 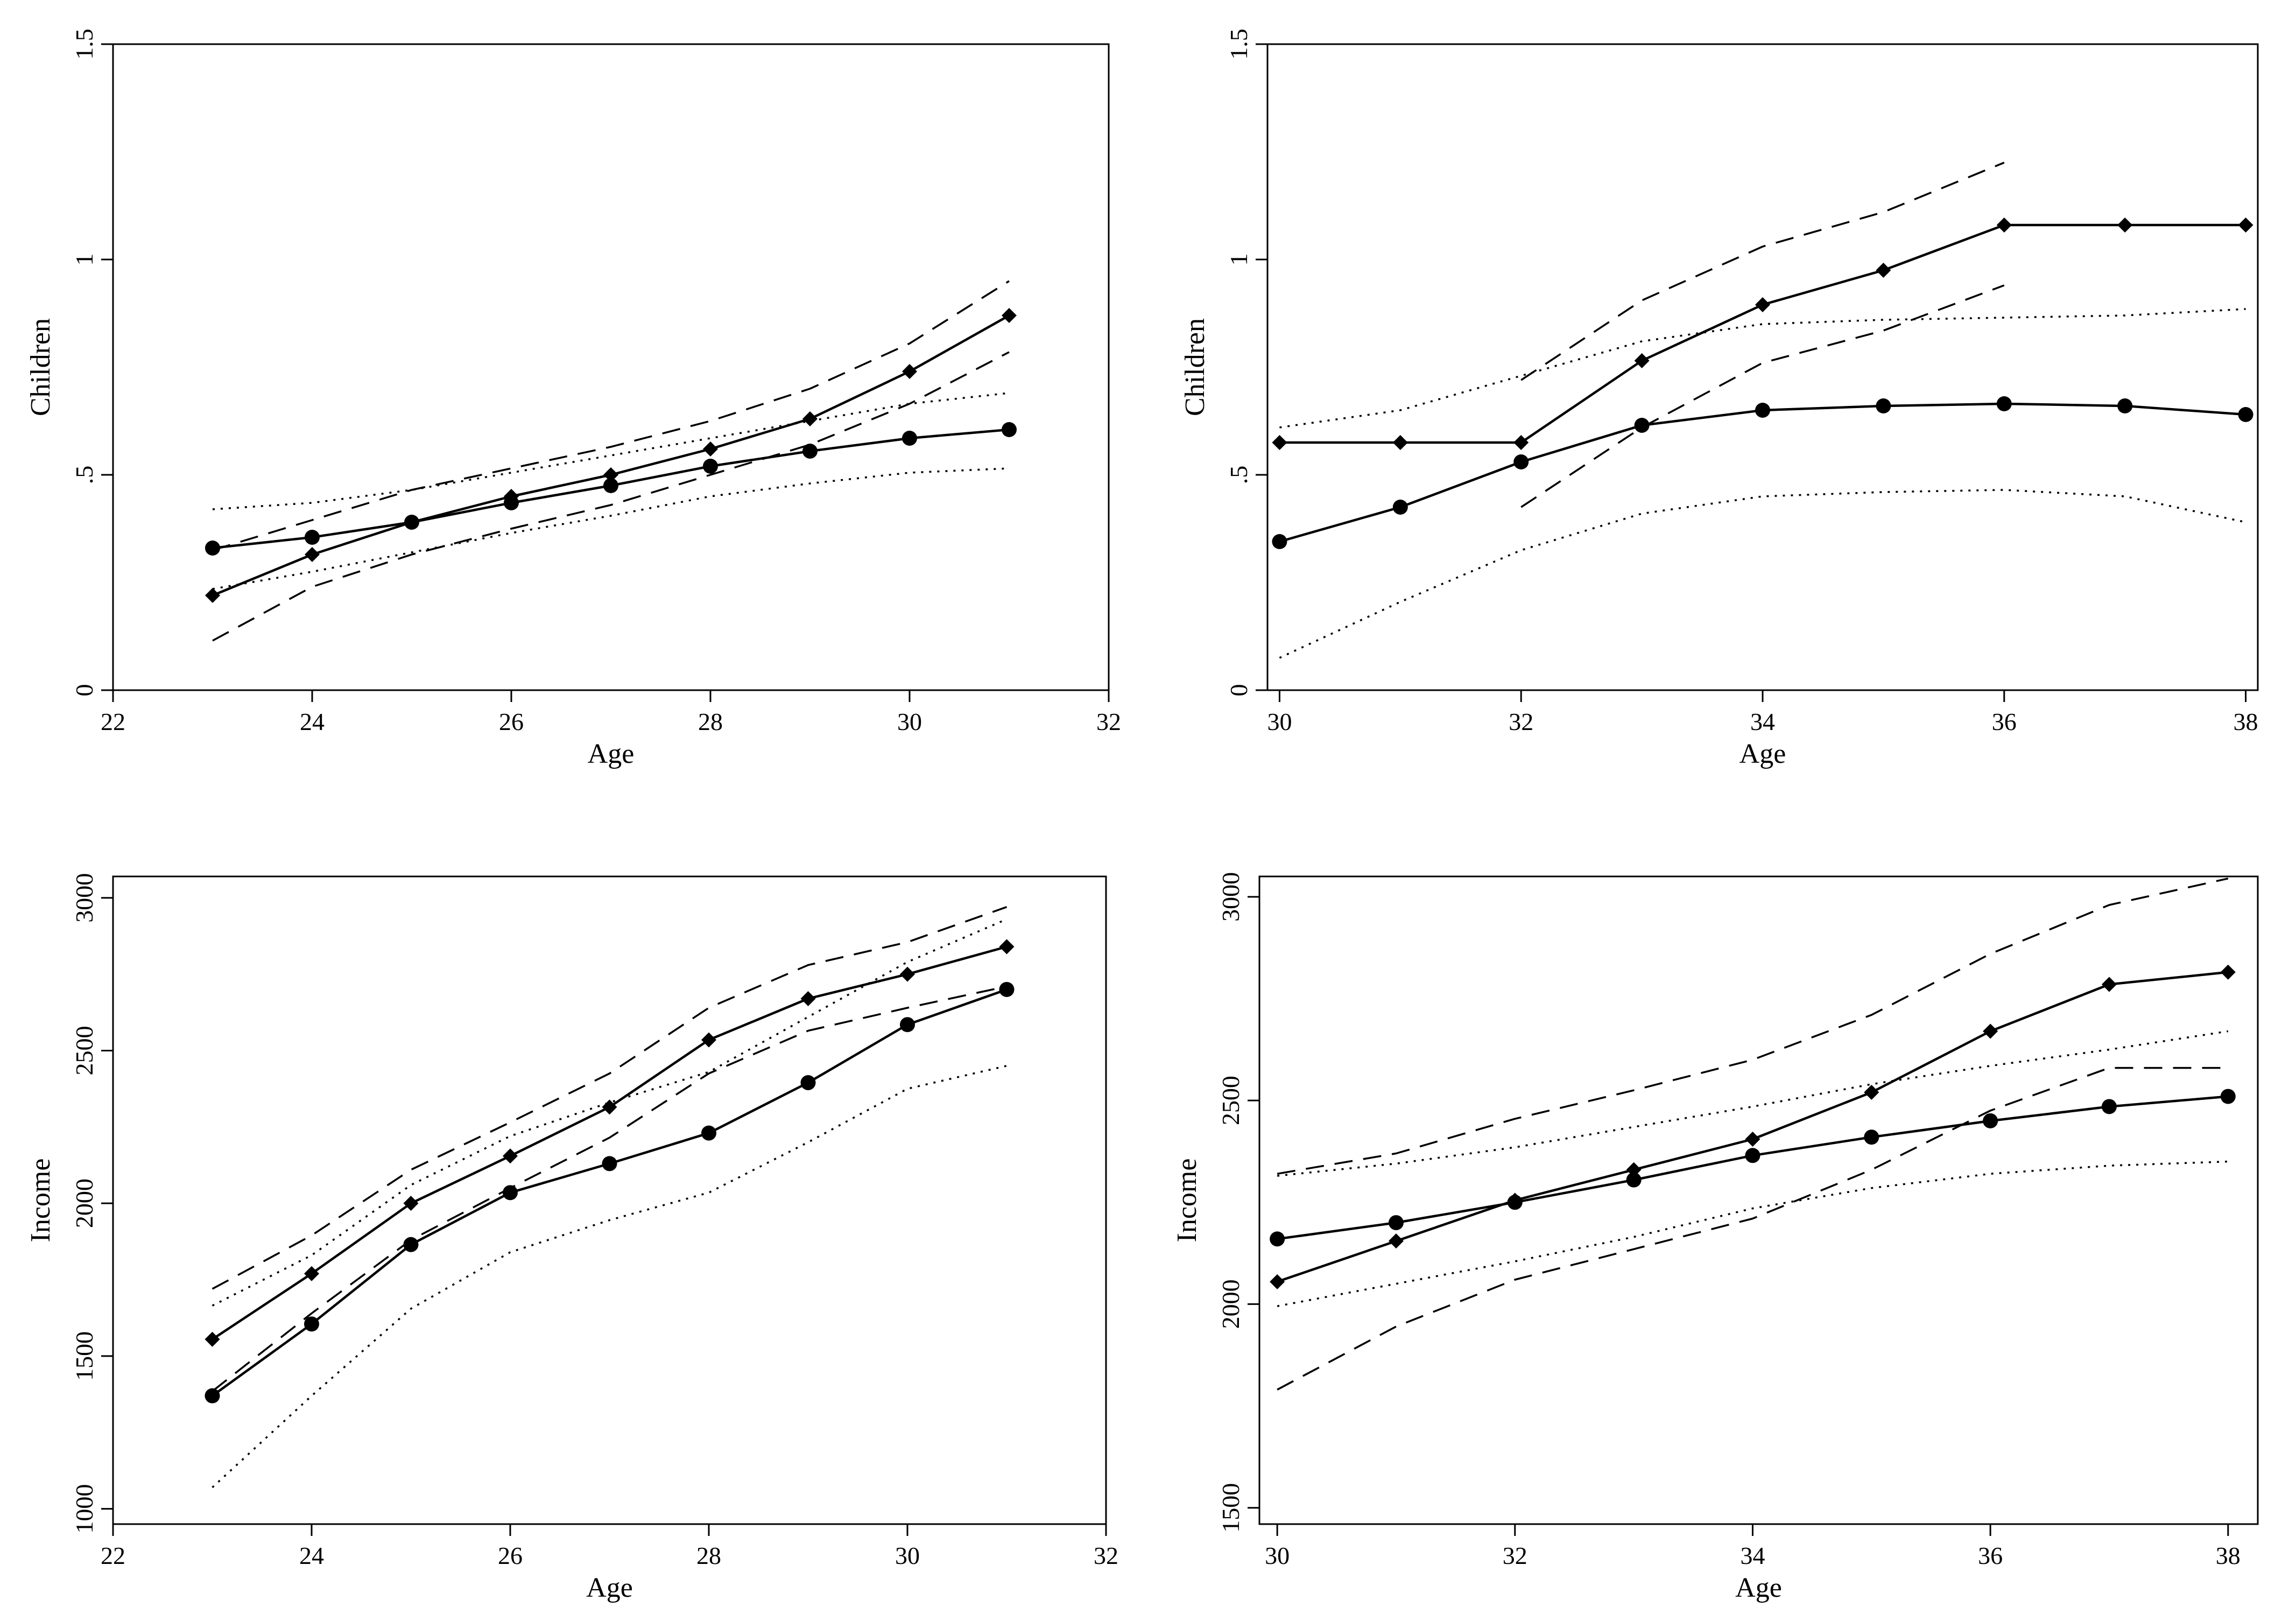 What do you see at coordinates (1238, 690) in the screenshot?
I see `y-tick-label: 0` at bounding box center [1238, 690].